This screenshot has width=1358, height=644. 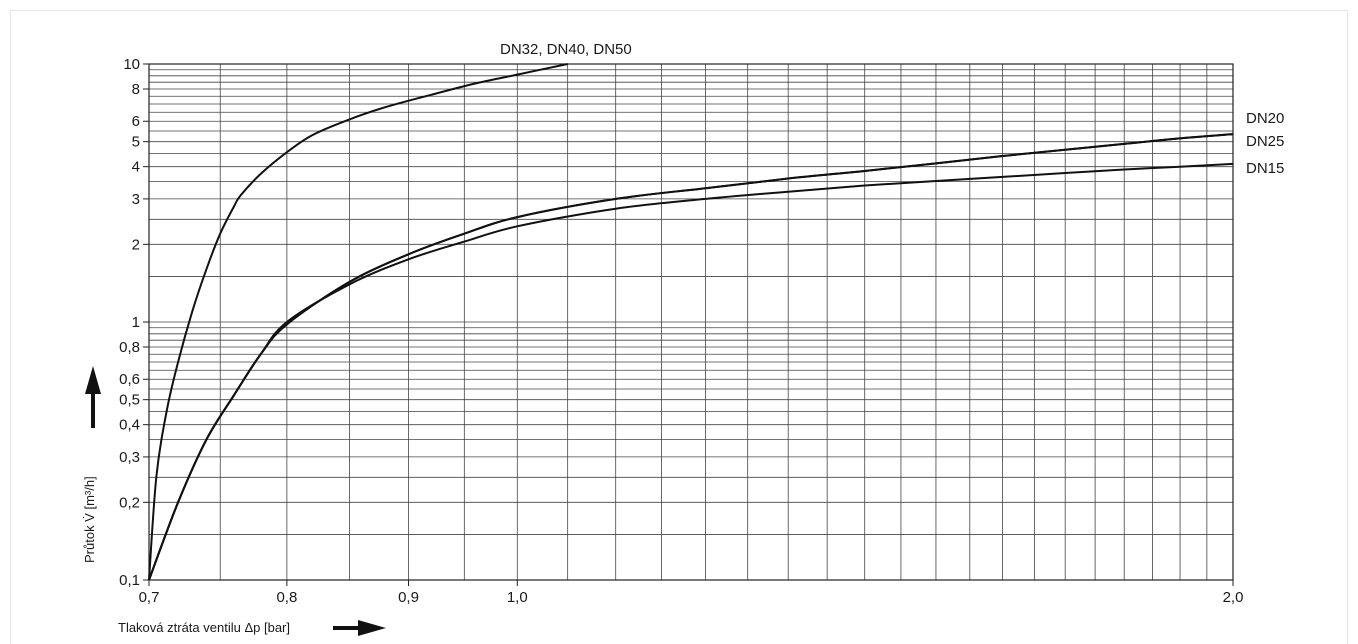 What do you see at coordinates (129, 502) in the screenshot?
I see `y-tick-label: 0,2` at bounding box center [129, 502].